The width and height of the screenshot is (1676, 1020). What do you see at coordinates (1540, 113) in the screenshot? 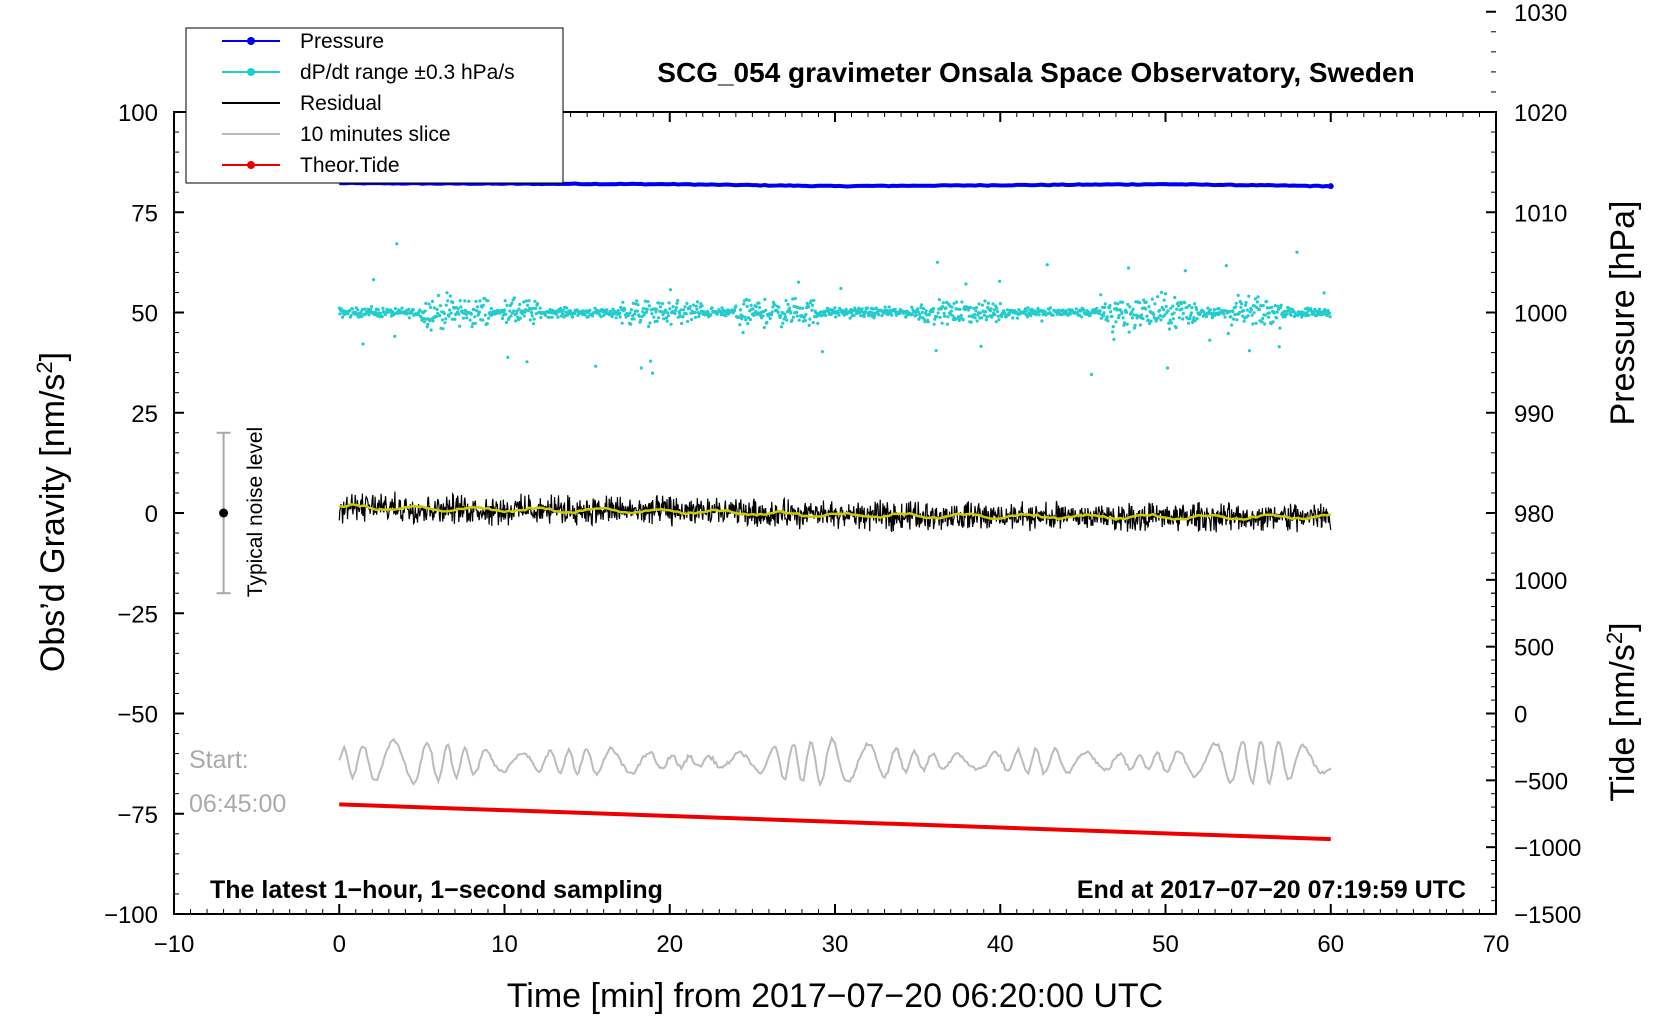
I see `pressure-tick-label: 1020` at bounding box center [1540, 113].